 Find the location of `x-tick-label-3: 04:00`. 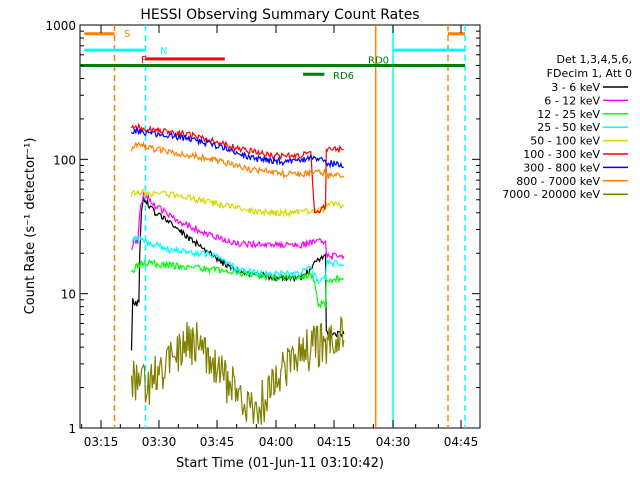

x-tick-label-3: 04:00 is located at coordinates (276, 442).